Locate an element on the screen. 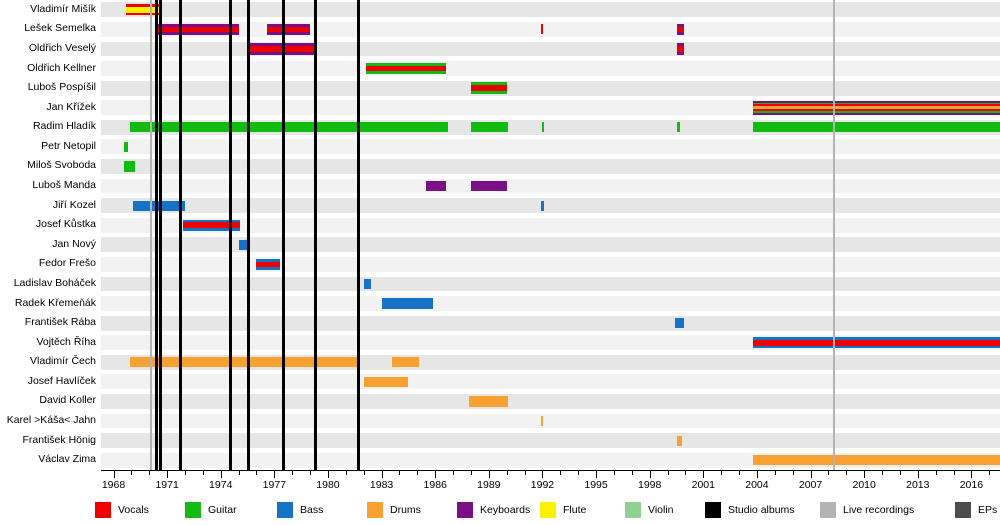 The width and height of the screenshot is (1000, 525). legend-item-flute: Flute is located at coordinates (563, 510).